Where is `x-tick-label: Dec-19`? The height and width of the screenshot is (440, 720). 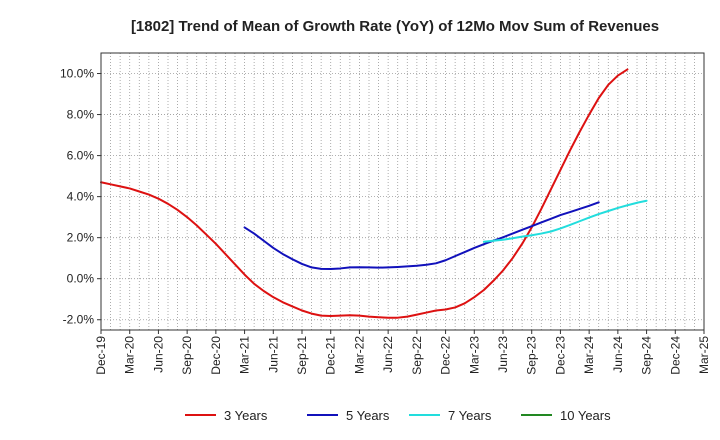 x-tick-label: Dec-19 is located at coordinates (101, 355).